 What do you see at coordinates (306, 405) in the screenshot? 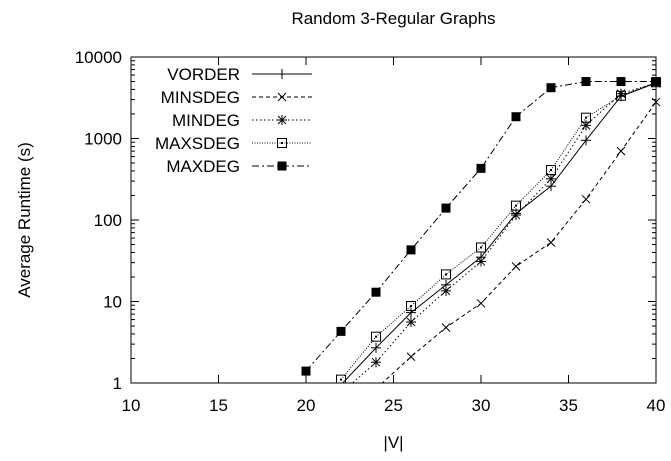
I see `x-tick-label: 20` at bounding box center [306, 405].